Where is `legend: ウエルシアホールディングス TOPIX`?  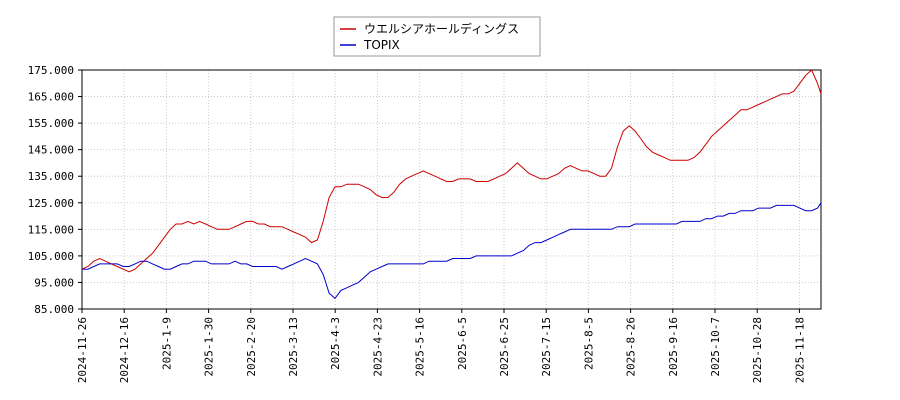
legend: ウエルシアホールディングス TOPIX is located at coordinates (437, 36).